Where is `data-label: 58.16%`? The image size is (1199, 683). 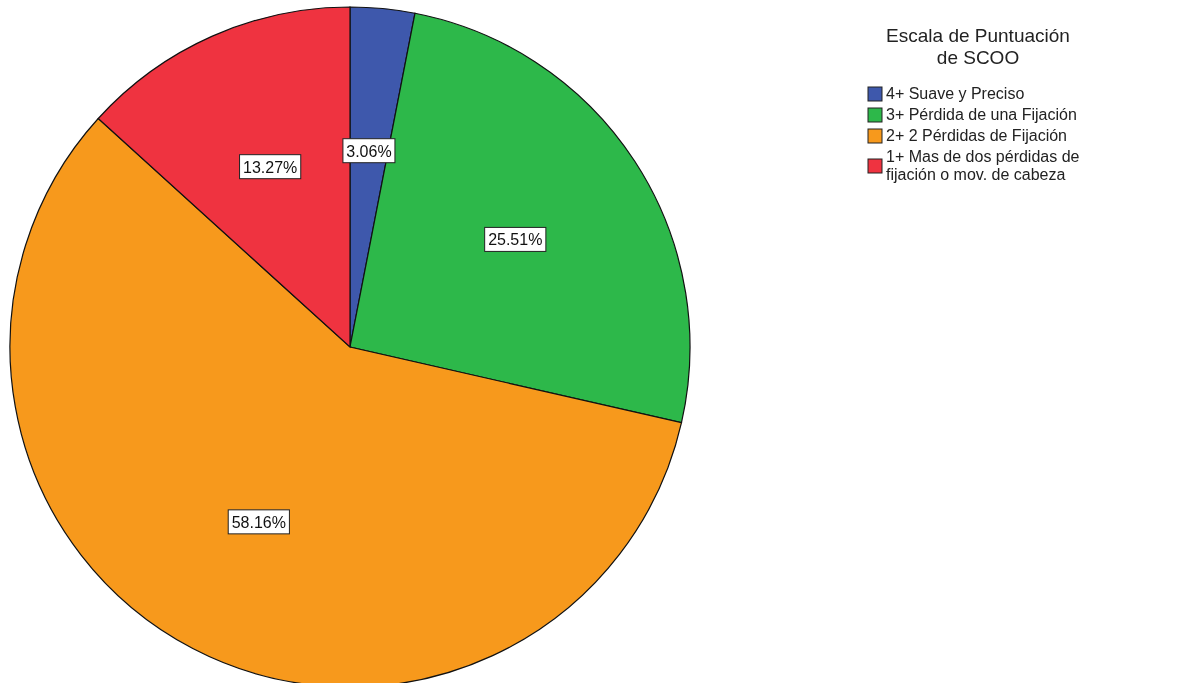
data-label: 58.16% is located at coordinates (258, 522).